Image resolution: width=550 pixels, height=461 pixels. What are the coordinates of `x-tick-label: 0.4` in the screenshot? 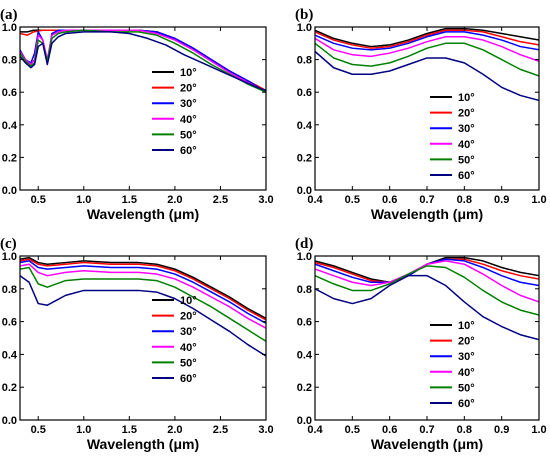 It's located at (315, 200).